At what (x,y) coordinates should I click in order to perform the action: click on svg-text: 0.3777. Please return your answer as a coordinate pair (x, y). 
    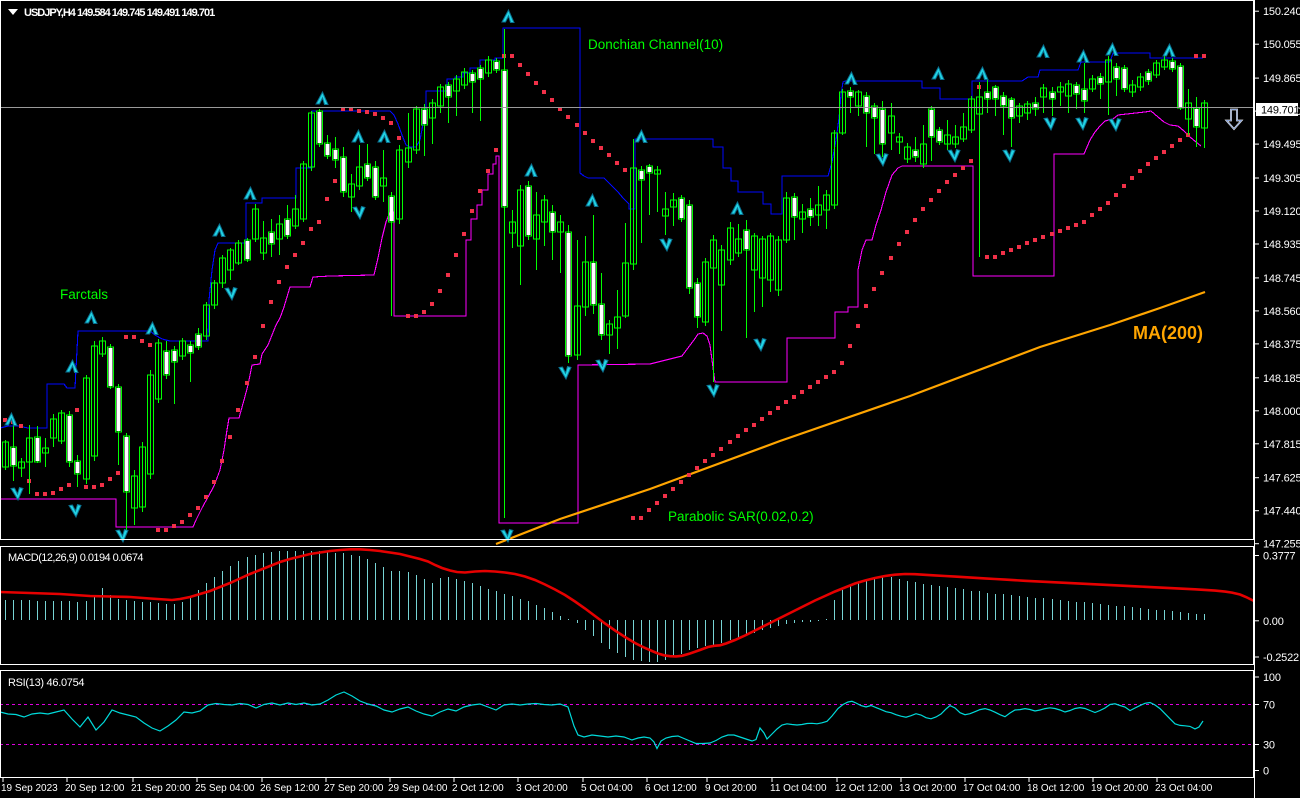
    Looking at the image, I should click on (1279, 557).